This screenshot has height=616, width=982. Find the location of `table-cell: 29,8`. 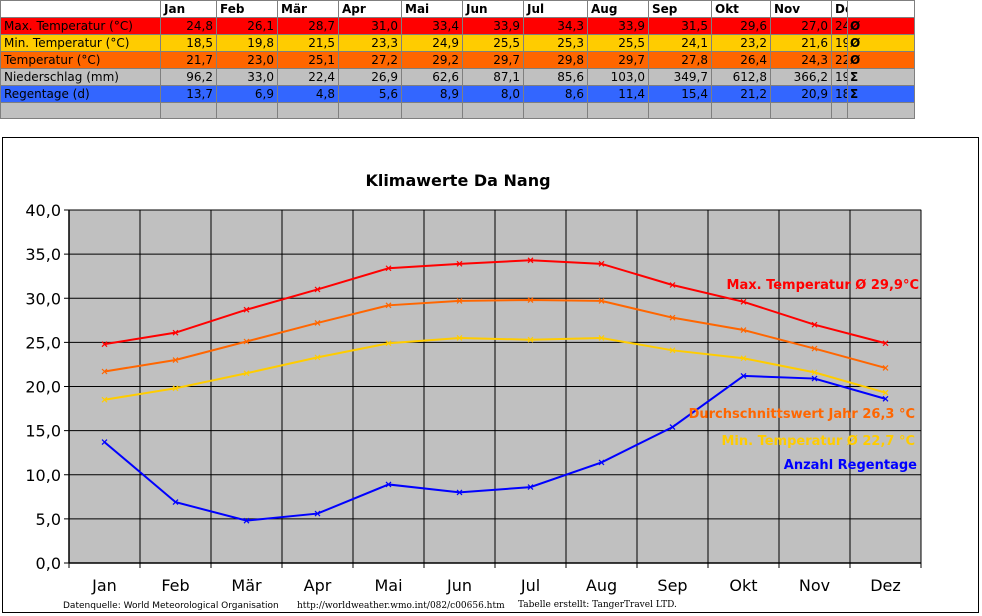

table-cell: 29,8 is located at coordinates (555, 60).